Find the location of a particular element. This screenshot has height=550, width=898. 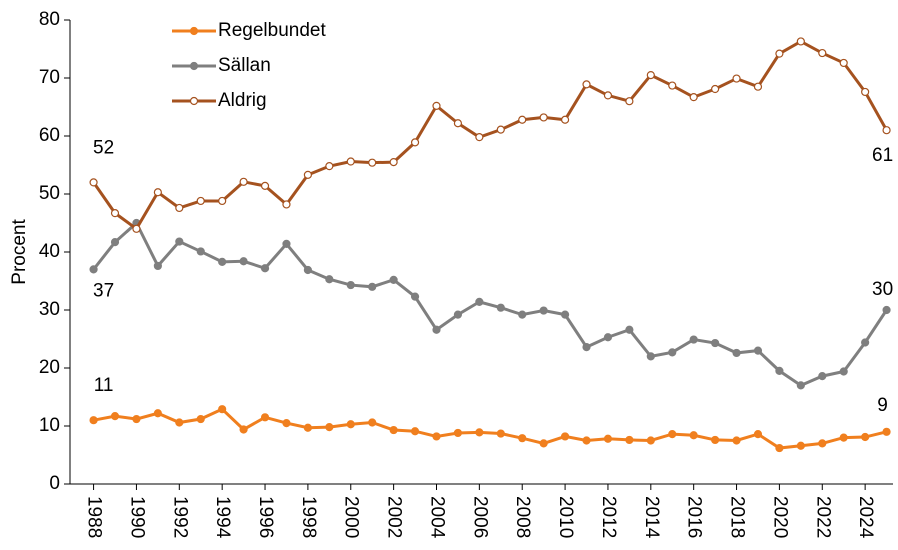

x-tick-label: 1988 is located at coordinates (94, 517).